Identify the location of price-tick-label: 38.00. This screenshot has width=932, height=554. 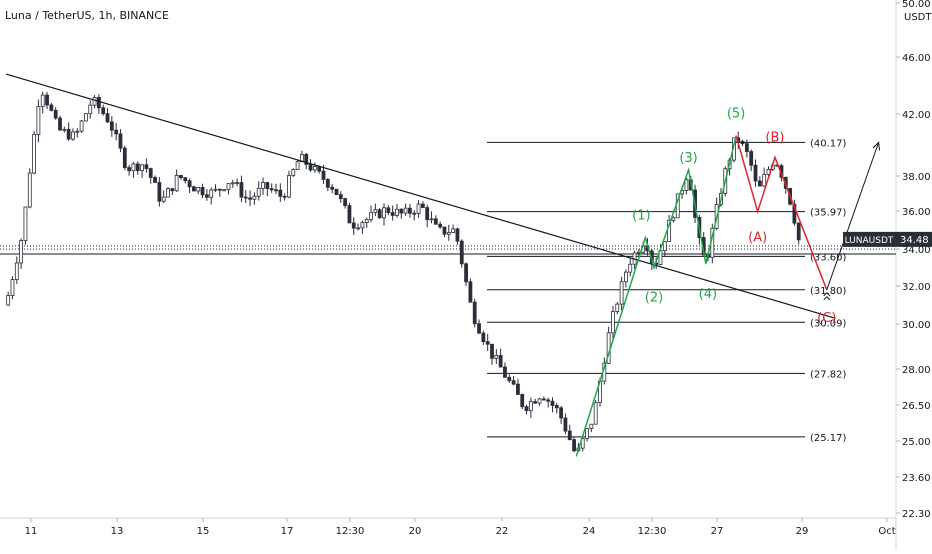
(916, 177).